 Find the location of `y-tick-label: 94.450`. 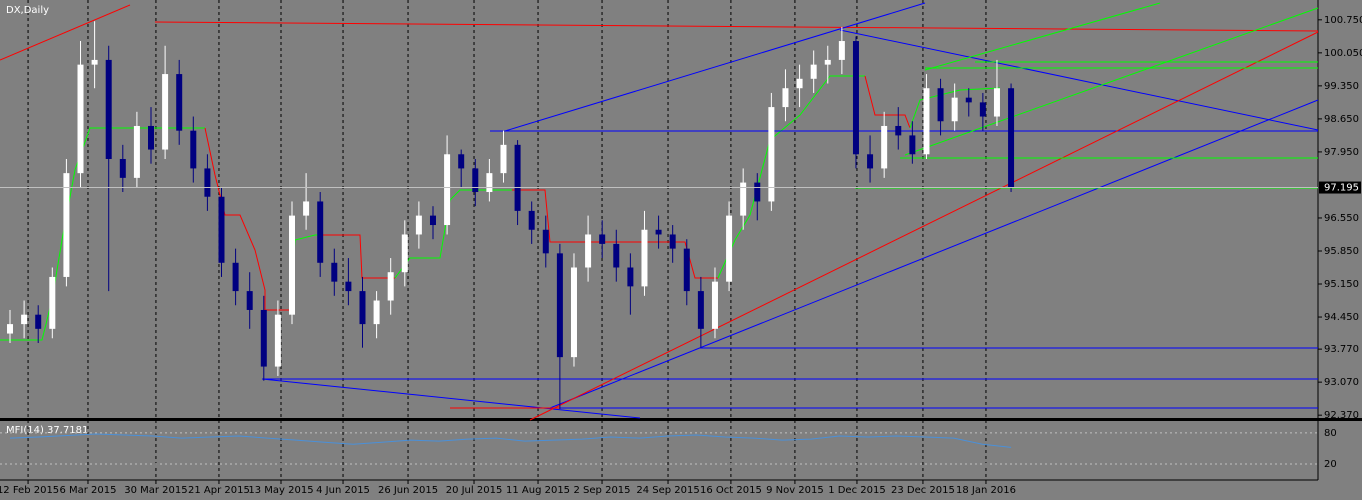

y-tick-label: 94.450 is located at coordinates (1341, 317).